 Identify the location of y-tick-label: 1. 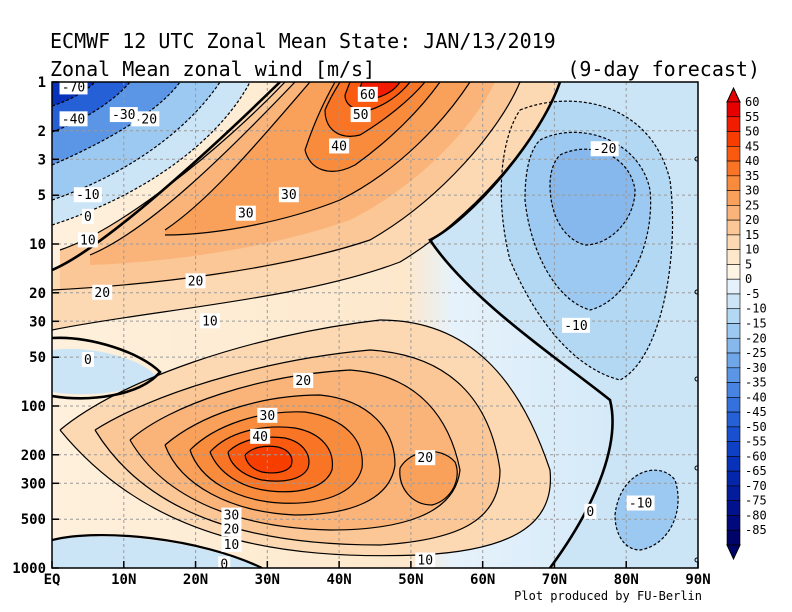
(42, 83).